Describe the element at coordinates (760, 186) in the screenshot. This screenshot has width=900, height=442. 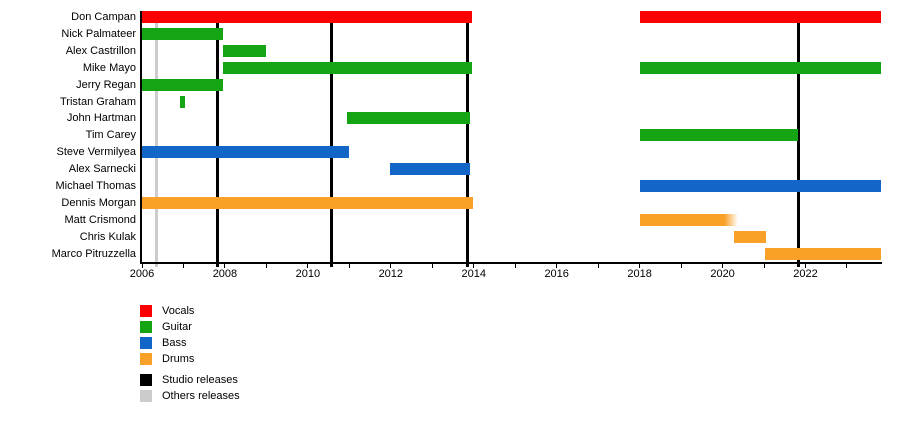
I see `timeline-bar-michael-thomas-bass` at that location.